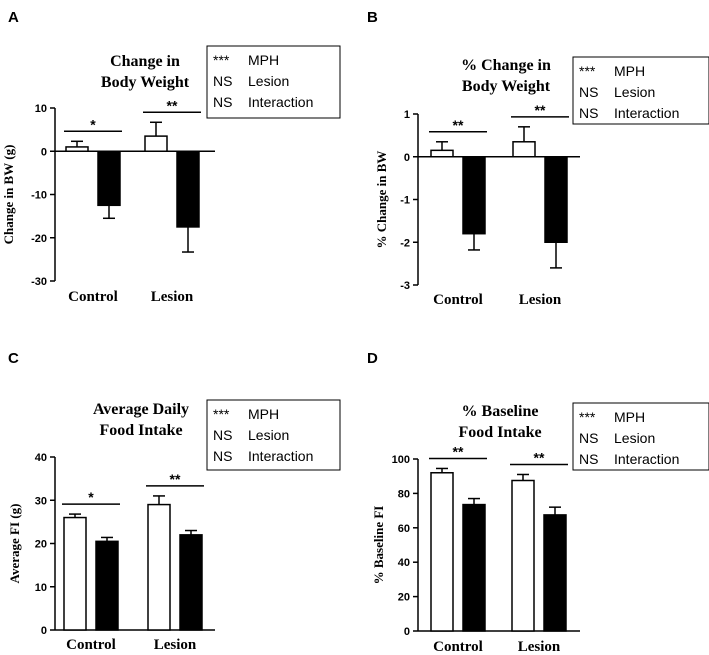  Describe the element at coordinates (405, 286) in the screenshot. I see `y-tick-label: -3` at that location.